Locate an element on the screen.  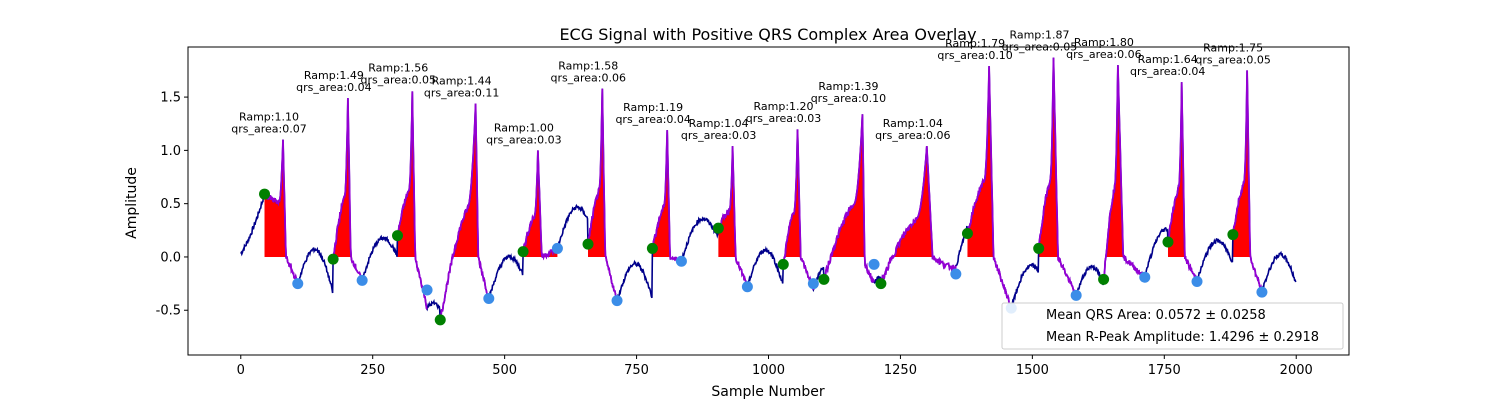
ramp-label-14: Ramp:1.80 is located at coordinates (1104, 42).